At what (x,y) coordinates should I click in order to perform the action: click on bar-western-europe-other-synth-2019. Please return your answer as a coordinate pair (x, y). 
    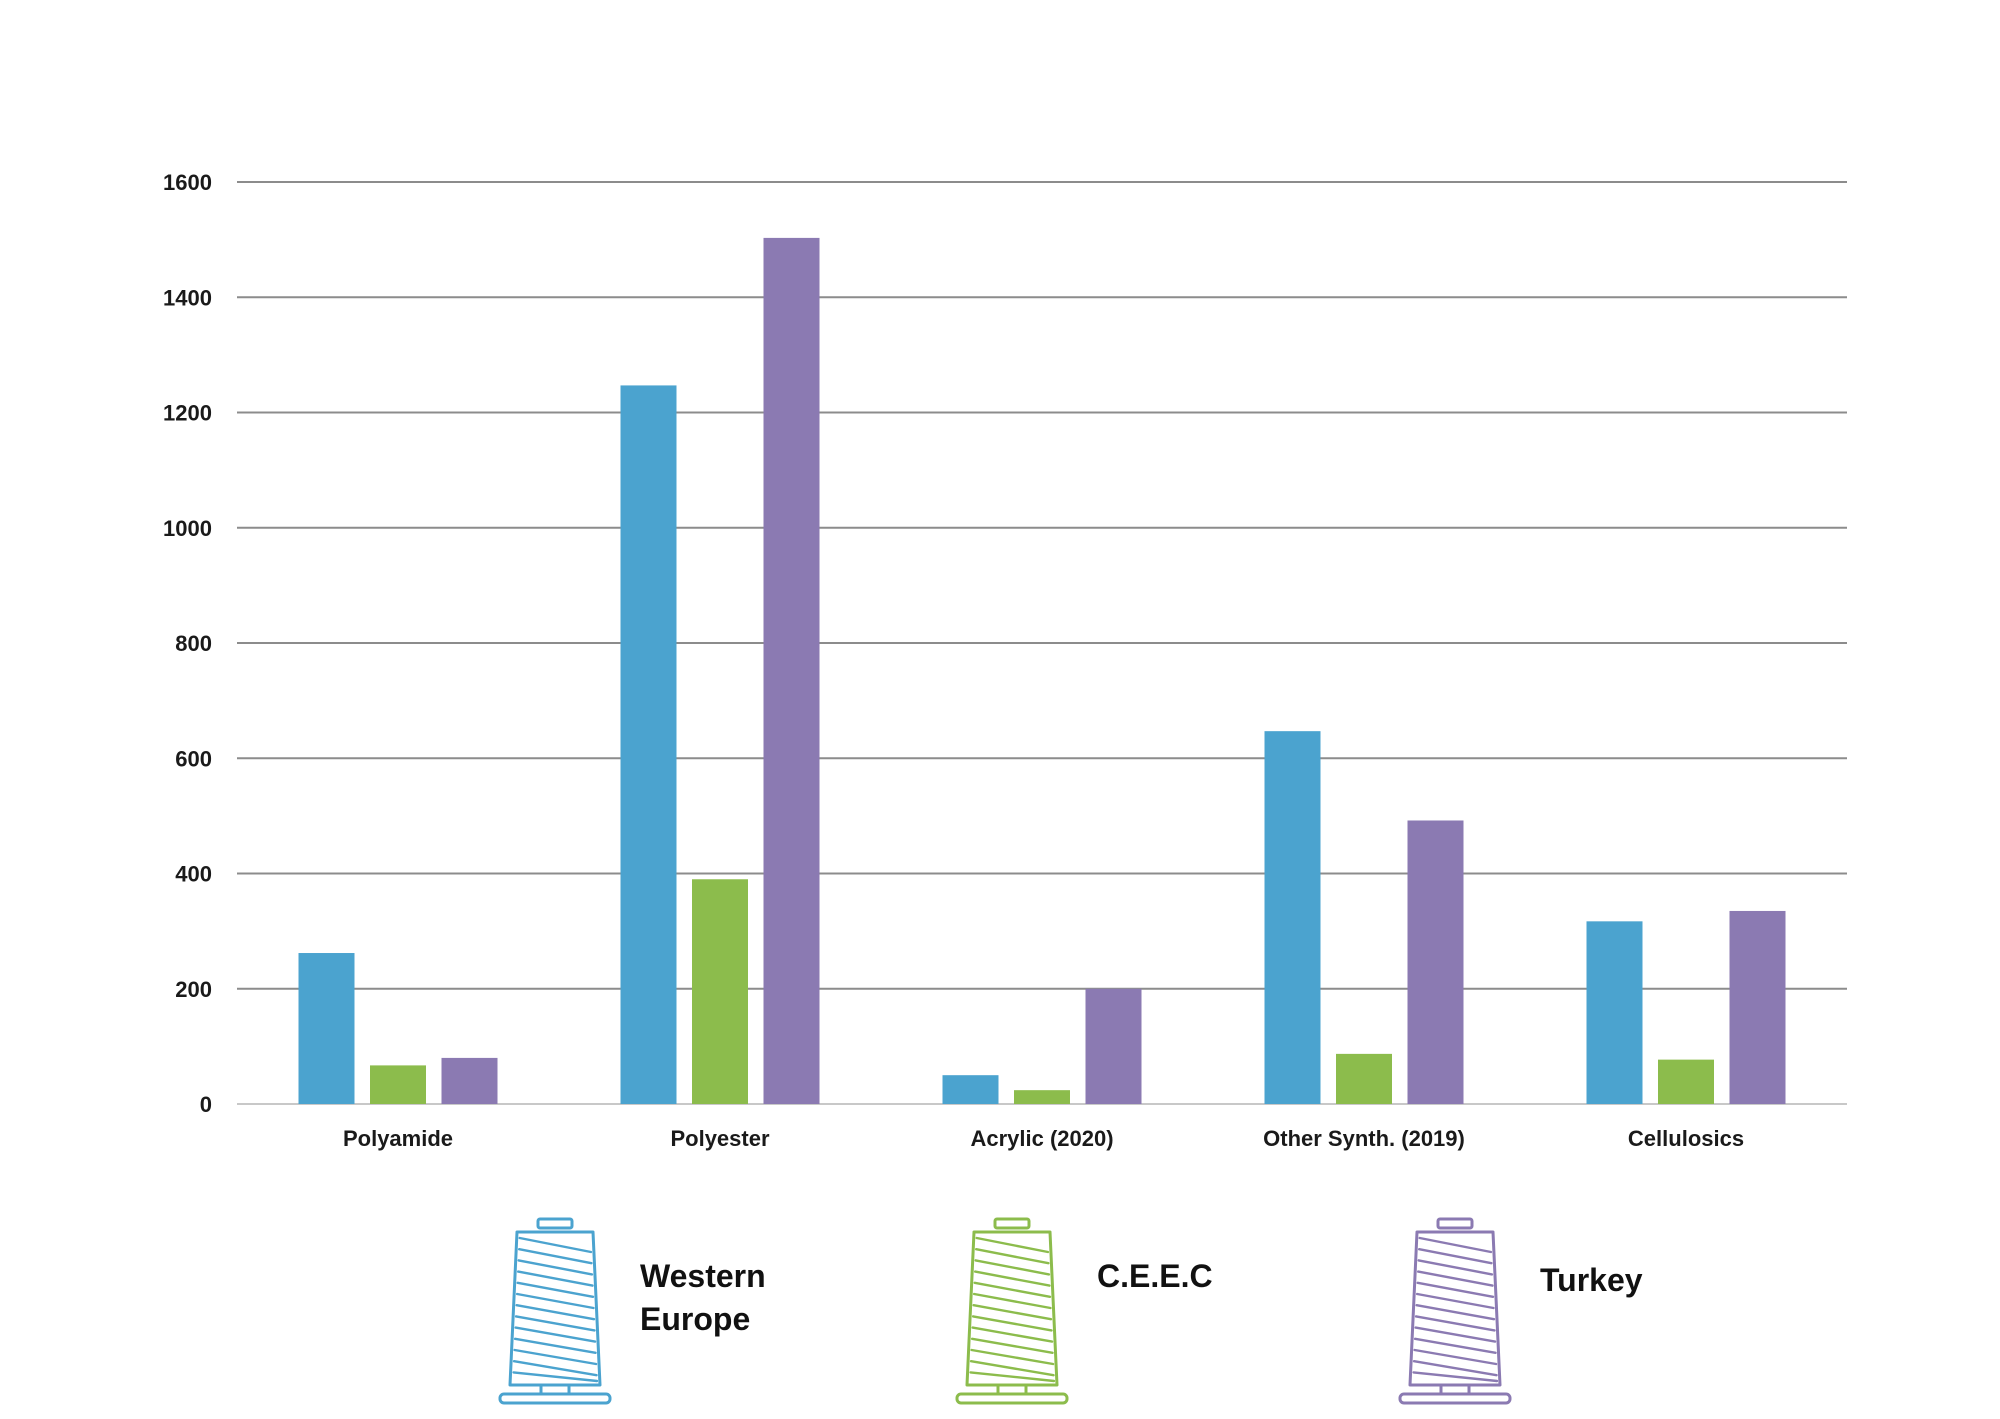
    Looking at the image, I should click on (1292, 917).